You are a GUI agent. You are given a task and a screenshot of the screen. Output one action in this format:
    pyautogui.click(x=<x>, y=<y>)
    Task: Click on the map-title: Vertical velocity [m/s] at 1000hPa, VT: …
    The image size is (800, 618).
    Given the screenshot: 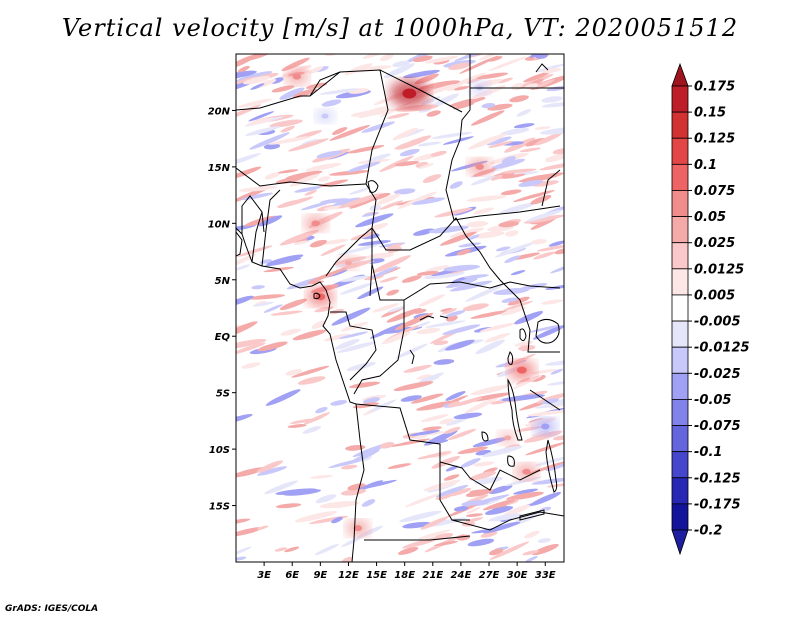 What is the action you would take?
    pyautogui.click(x=400, y=28)
    